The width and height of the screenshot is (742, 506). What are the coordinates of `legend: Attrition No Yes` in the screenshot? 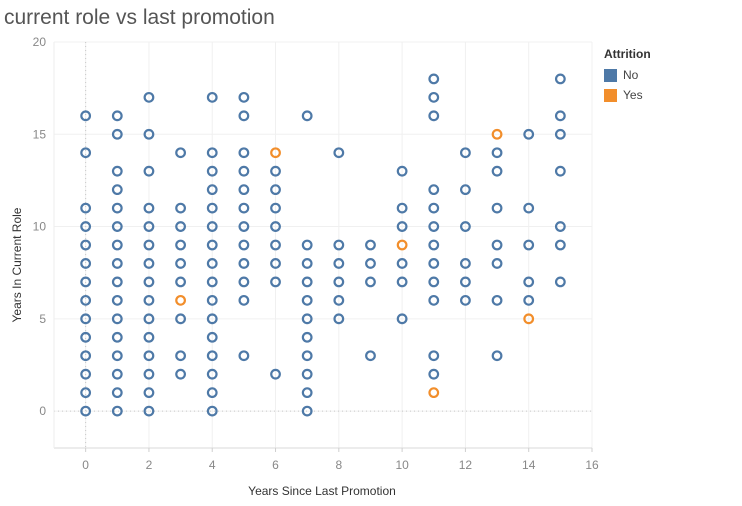 It's located at (627, 76).